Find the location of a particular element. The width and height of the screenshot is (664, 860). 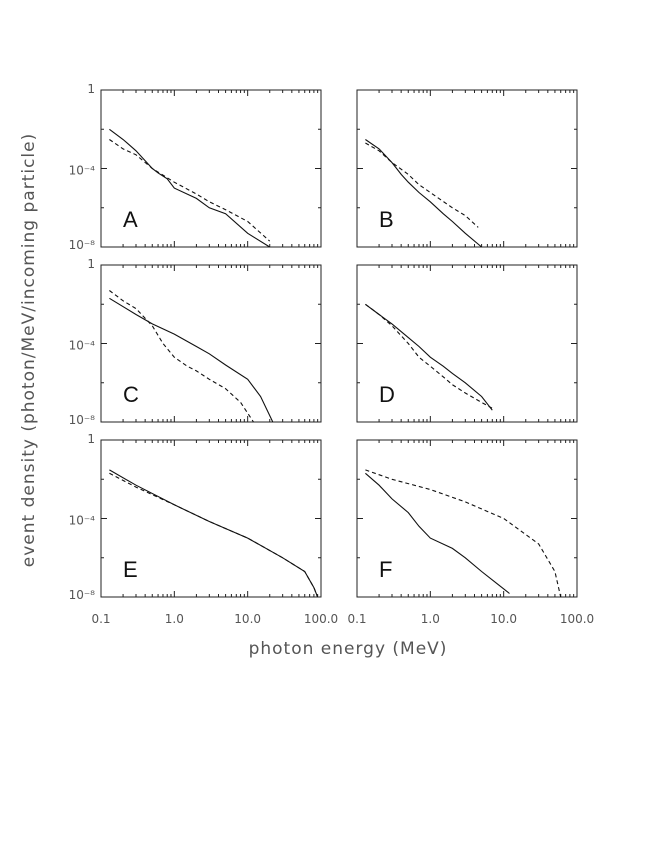

panel-label: A is located at coordinates (130, 219).